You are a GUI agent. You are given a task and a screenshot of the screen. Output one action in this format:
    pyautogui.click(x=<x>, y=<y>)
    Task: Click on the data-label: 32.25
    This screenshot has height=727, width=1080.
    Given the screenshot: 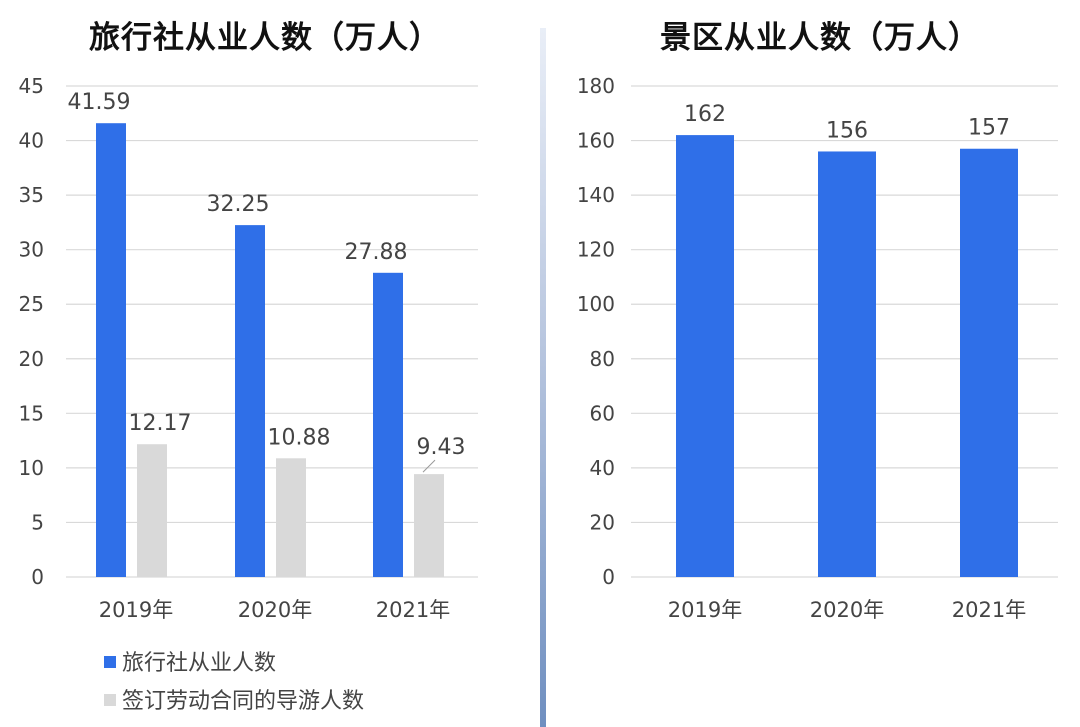 What is the action you would take?
    pyautogui.click(x=238, y=204)
    